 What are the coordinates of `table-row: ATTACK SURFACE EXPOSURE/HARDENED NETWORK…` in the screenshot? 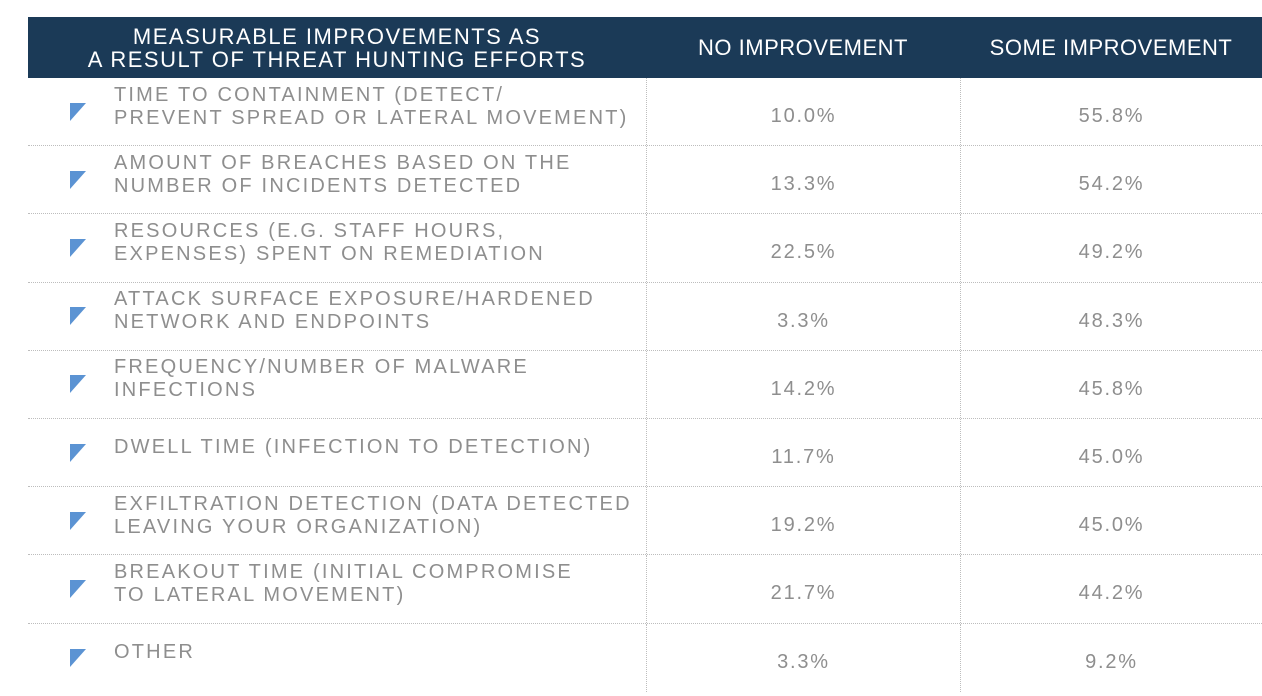 It's located at (645, 316).